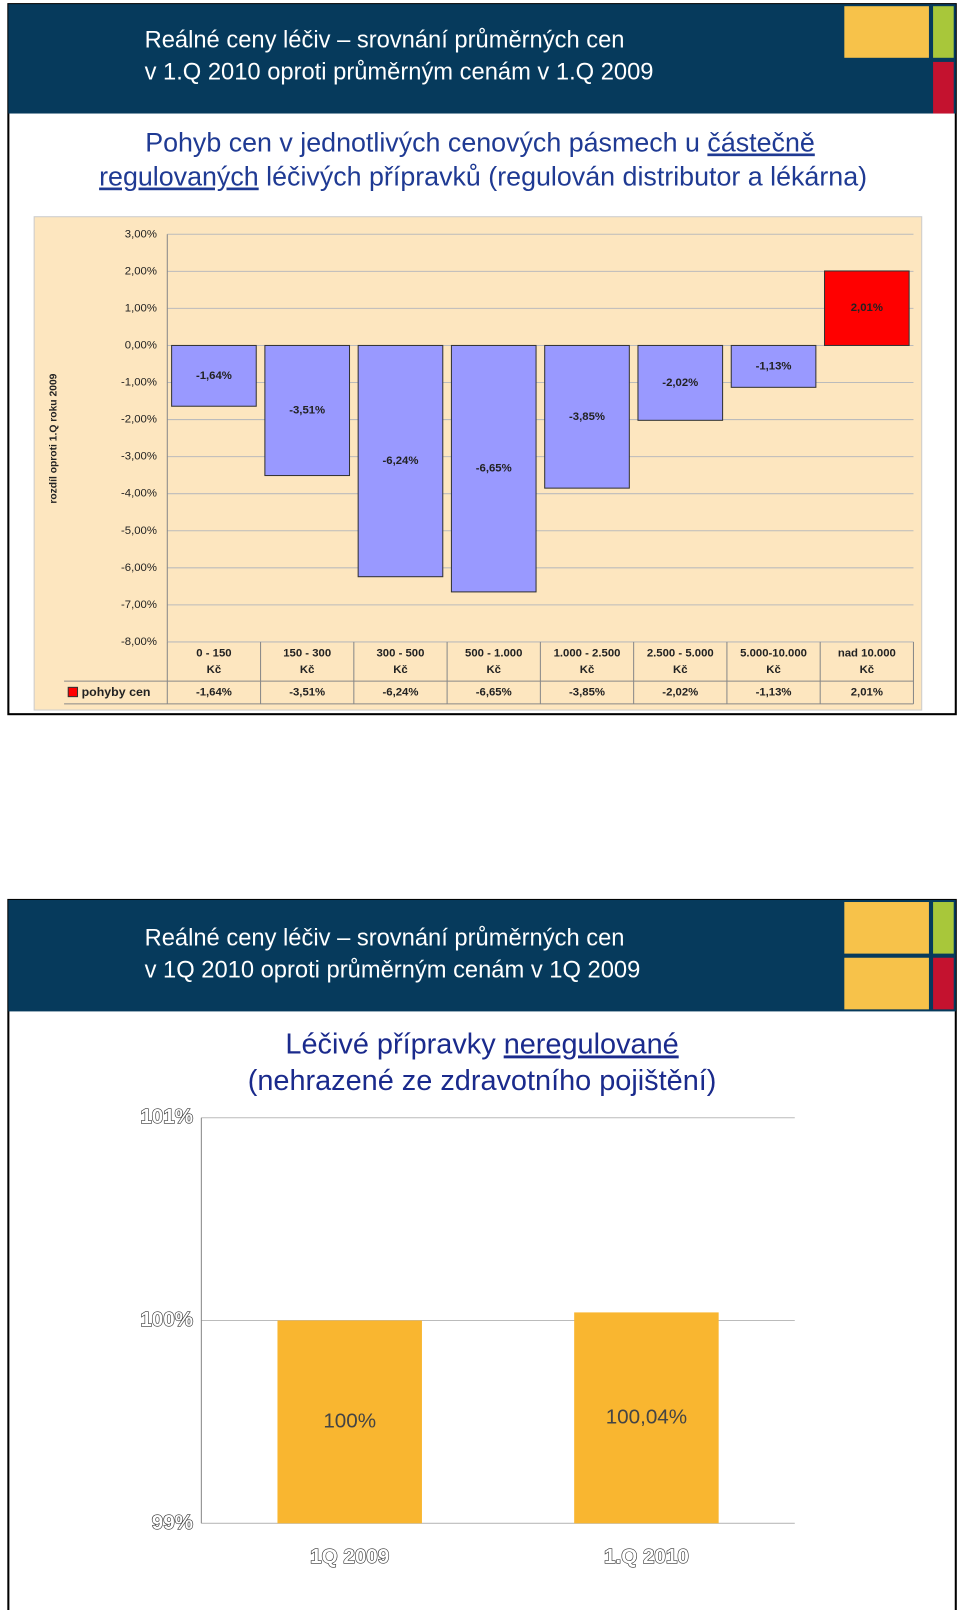 The height and width of the screenshot is (1610, 960). I want to click on y-tick-label: -7,00%, so click(139, 605).